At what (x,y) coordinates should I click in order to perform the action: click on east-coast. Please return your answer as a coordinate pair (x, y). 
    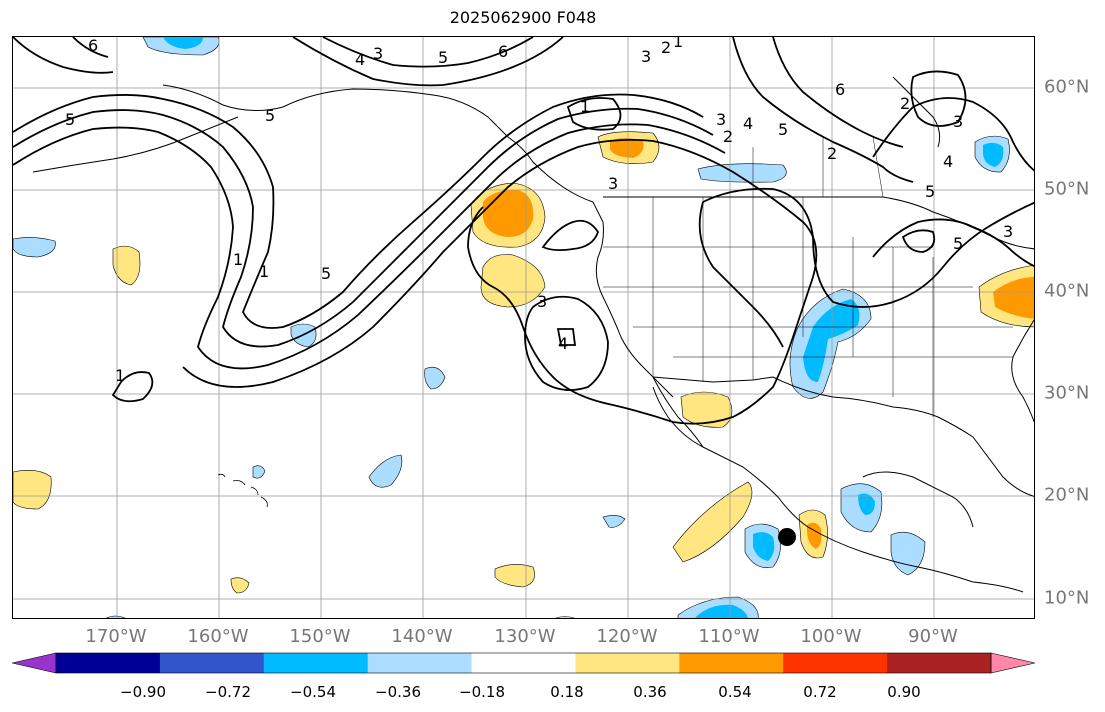
    Looking at the image, I should click on (1022, 371).